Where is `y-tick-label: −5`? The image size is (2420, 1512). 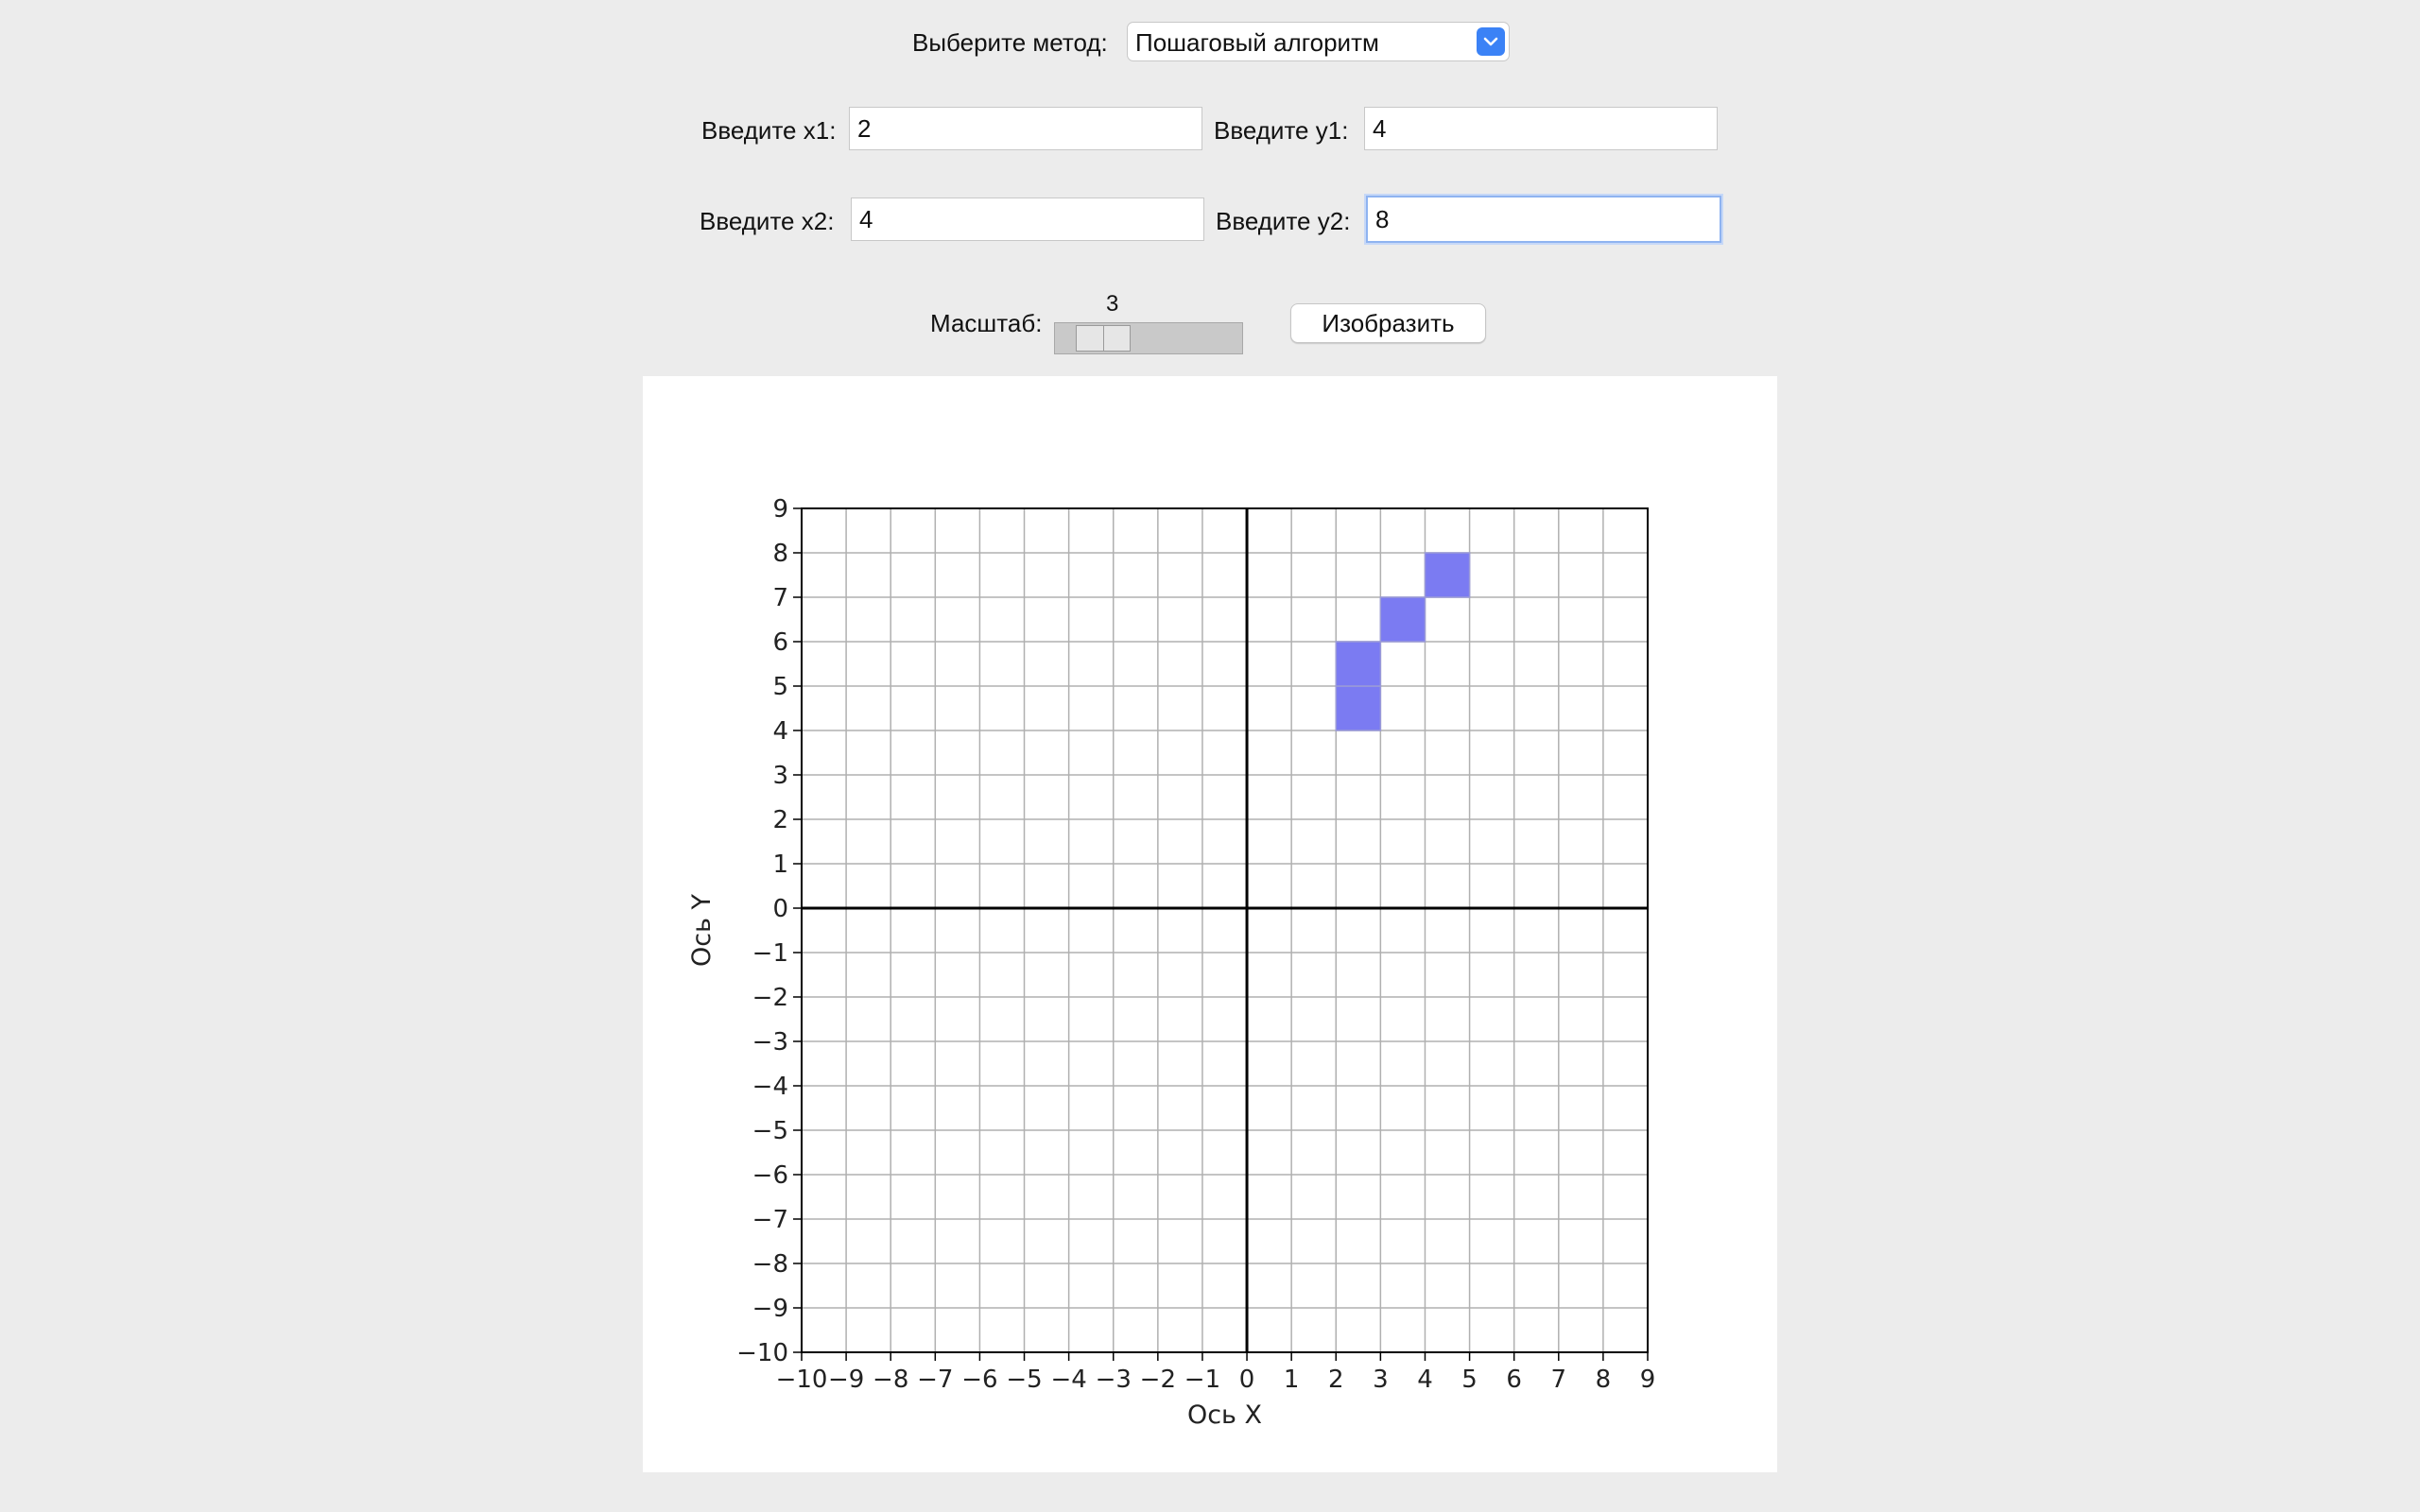 y-tick-label: −5 is located at coordinates (770, 1131).